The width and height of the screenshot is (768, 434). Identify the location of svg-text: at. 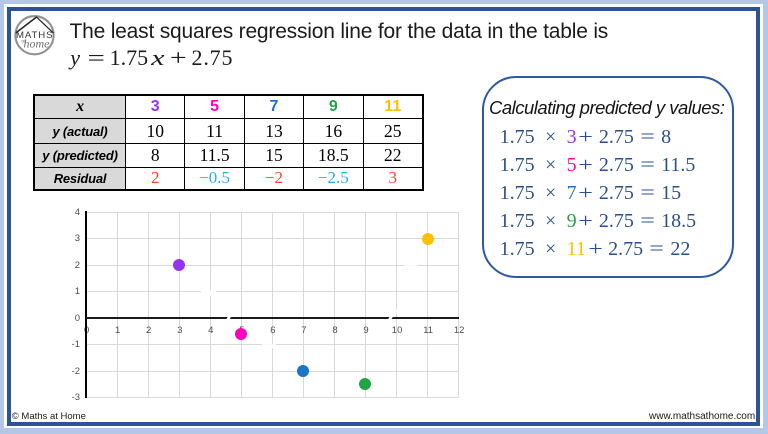
(23, 41).